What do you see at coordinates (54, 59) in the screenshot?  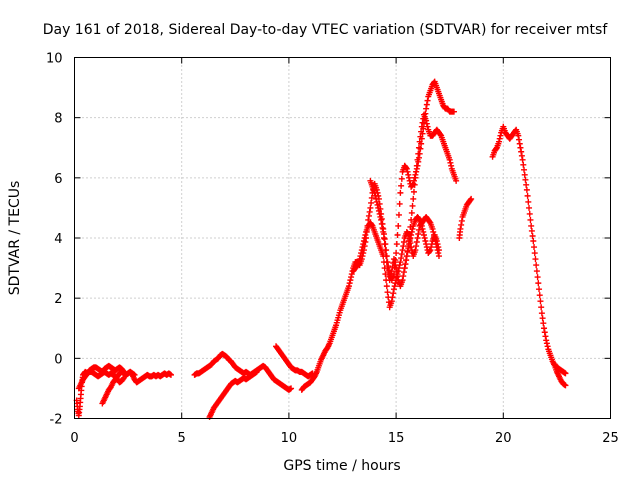 I see `y-tick-label: 10` at bounding box center [54, 59].